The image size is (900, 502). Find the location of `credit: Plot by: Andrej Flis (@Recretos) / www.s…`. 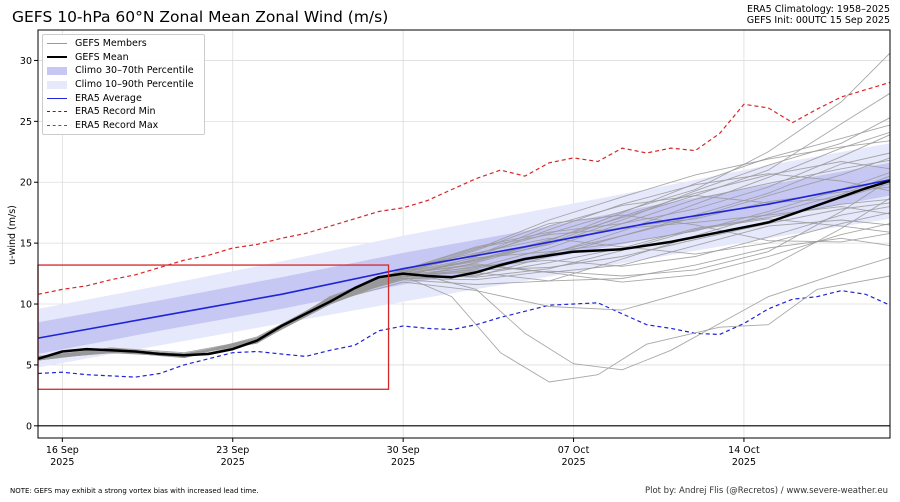

credit: Plot by: Andrej Flis (@Recretos) / www.s… is located at coordinates (766, 491).